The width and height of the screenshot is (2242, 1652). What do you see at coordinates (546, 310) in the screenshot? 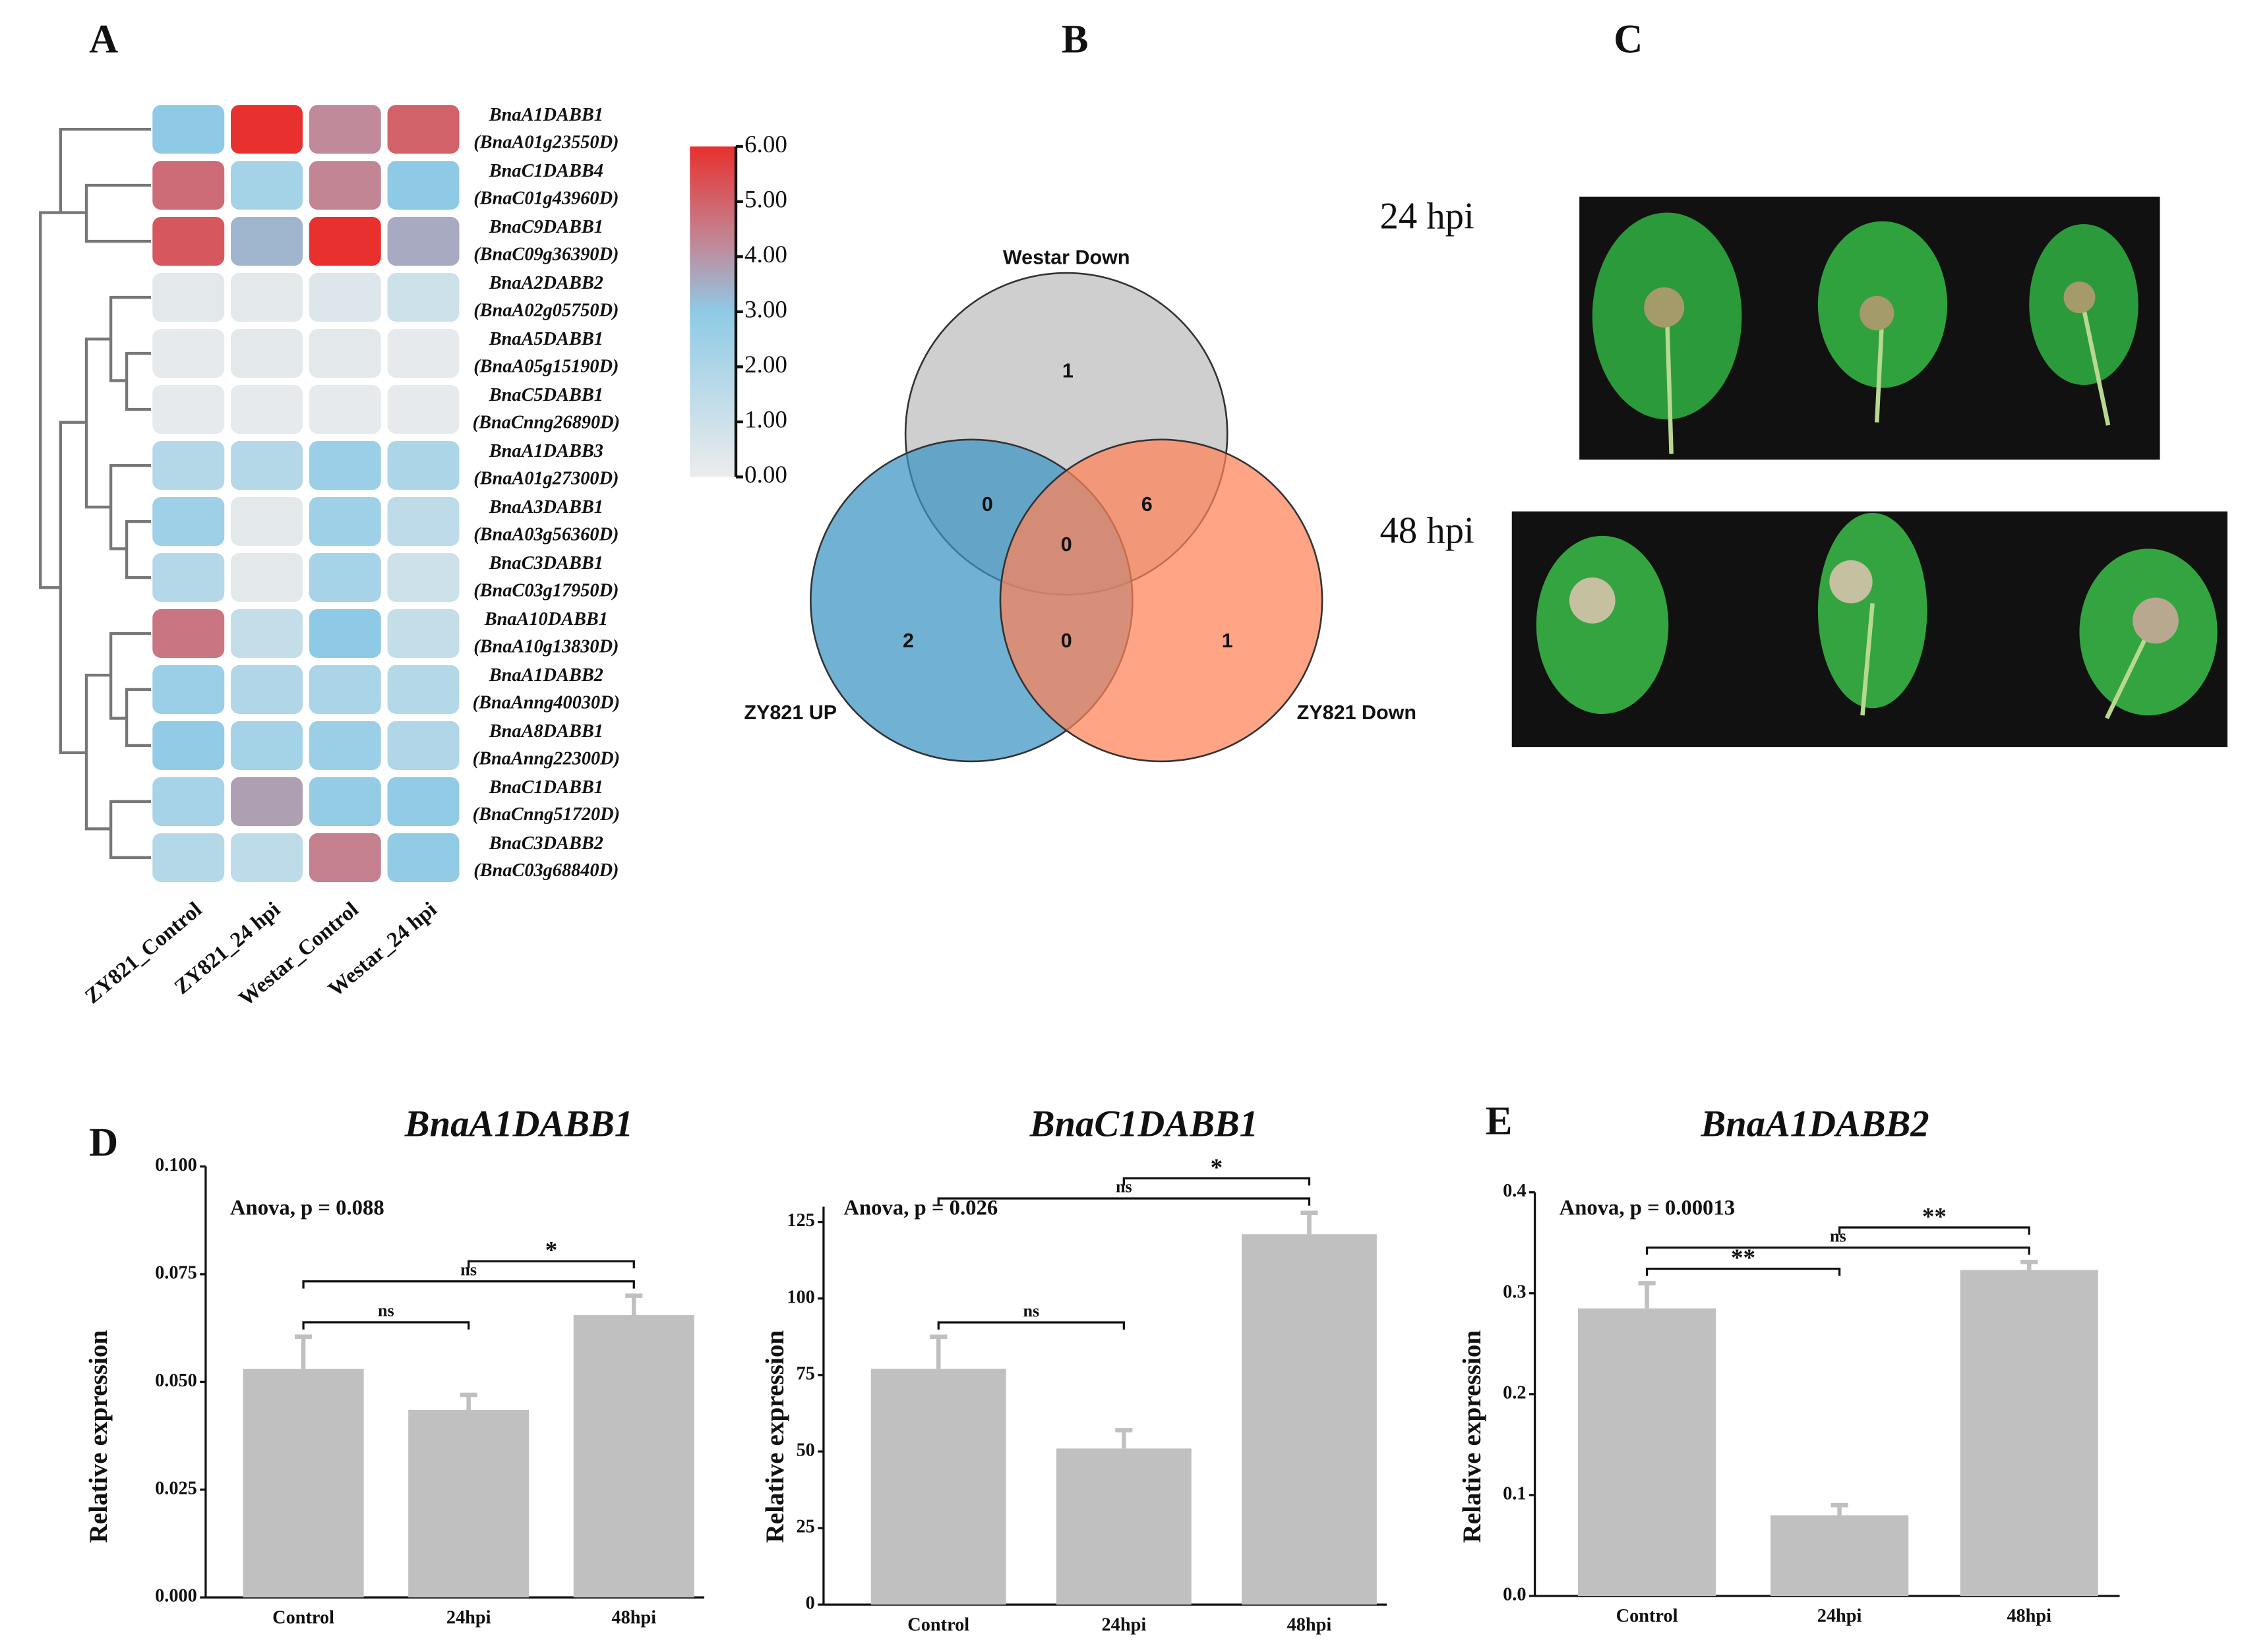
I see `row-id: (BnaA02g05750D)` at bounding box center [546, 310].